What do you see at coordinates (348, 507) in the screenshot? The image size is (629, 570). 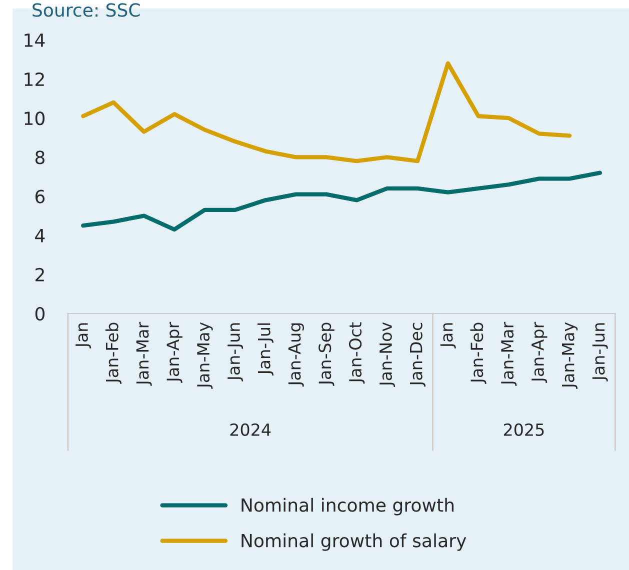 I see `legend-label: Nominal income growth` at bounding box center [348, 507].